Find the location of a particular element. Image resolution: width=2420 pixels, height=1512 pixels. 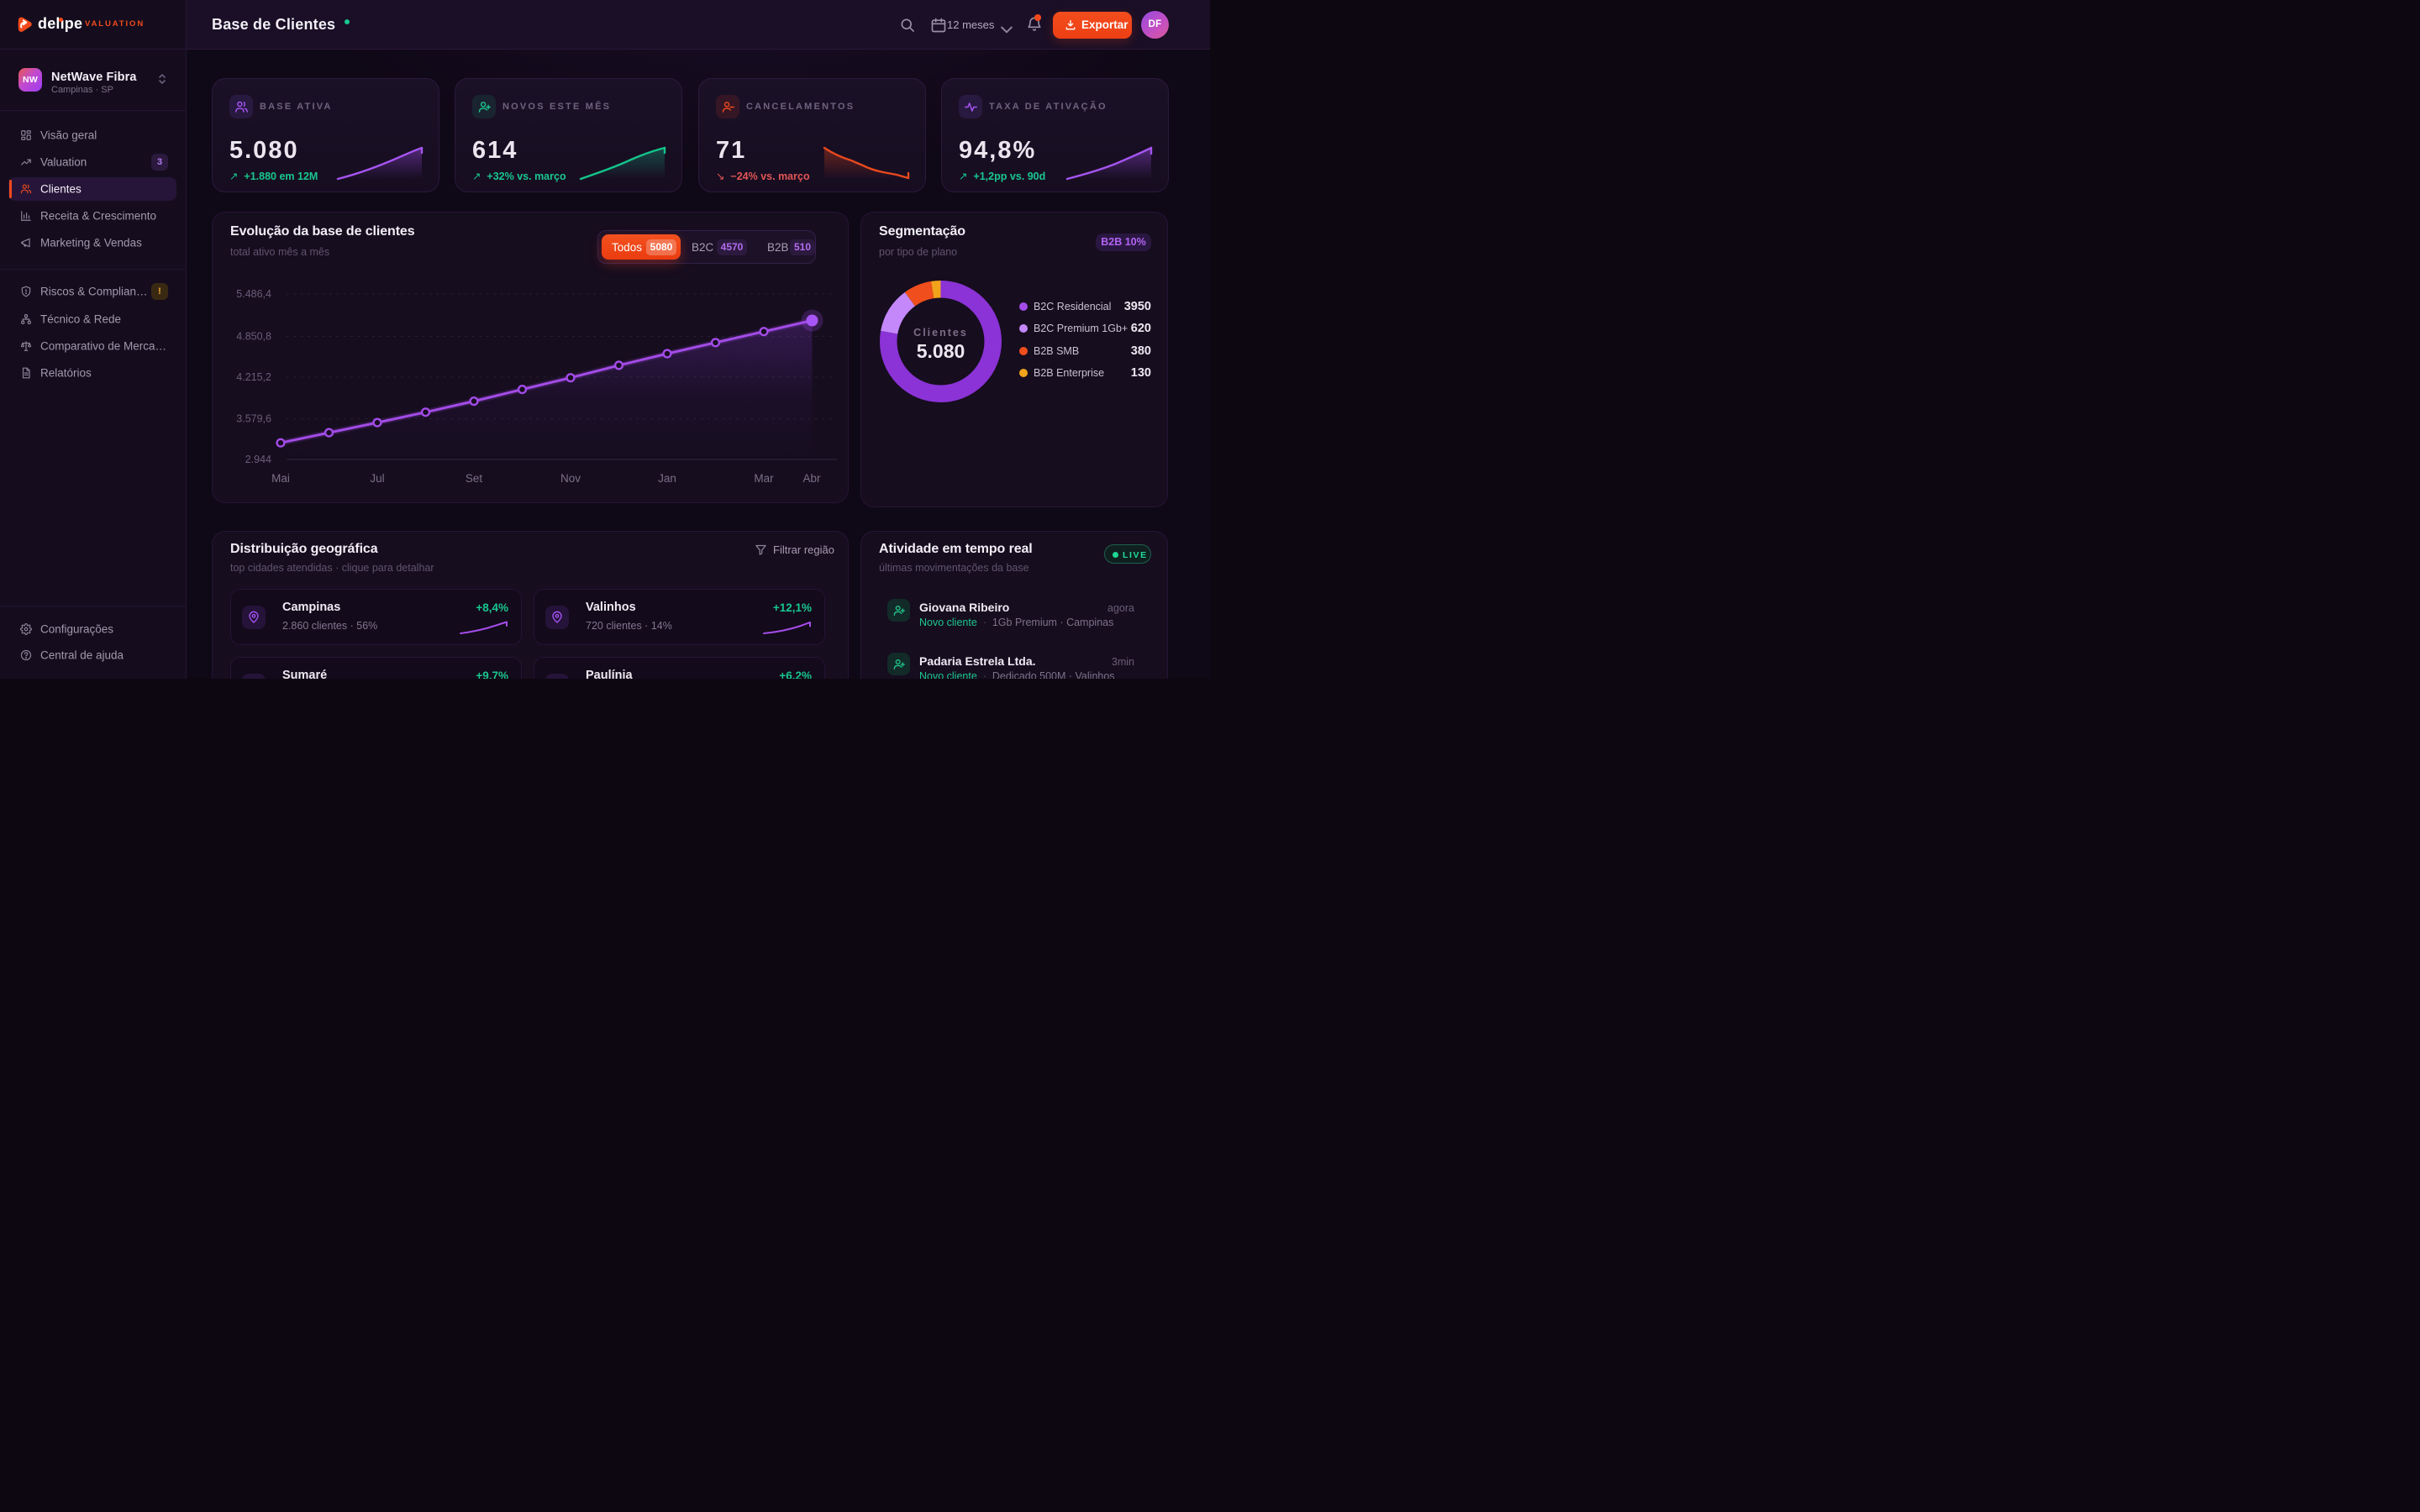

svg-text: Clientes is located at coordinates (940, 333).